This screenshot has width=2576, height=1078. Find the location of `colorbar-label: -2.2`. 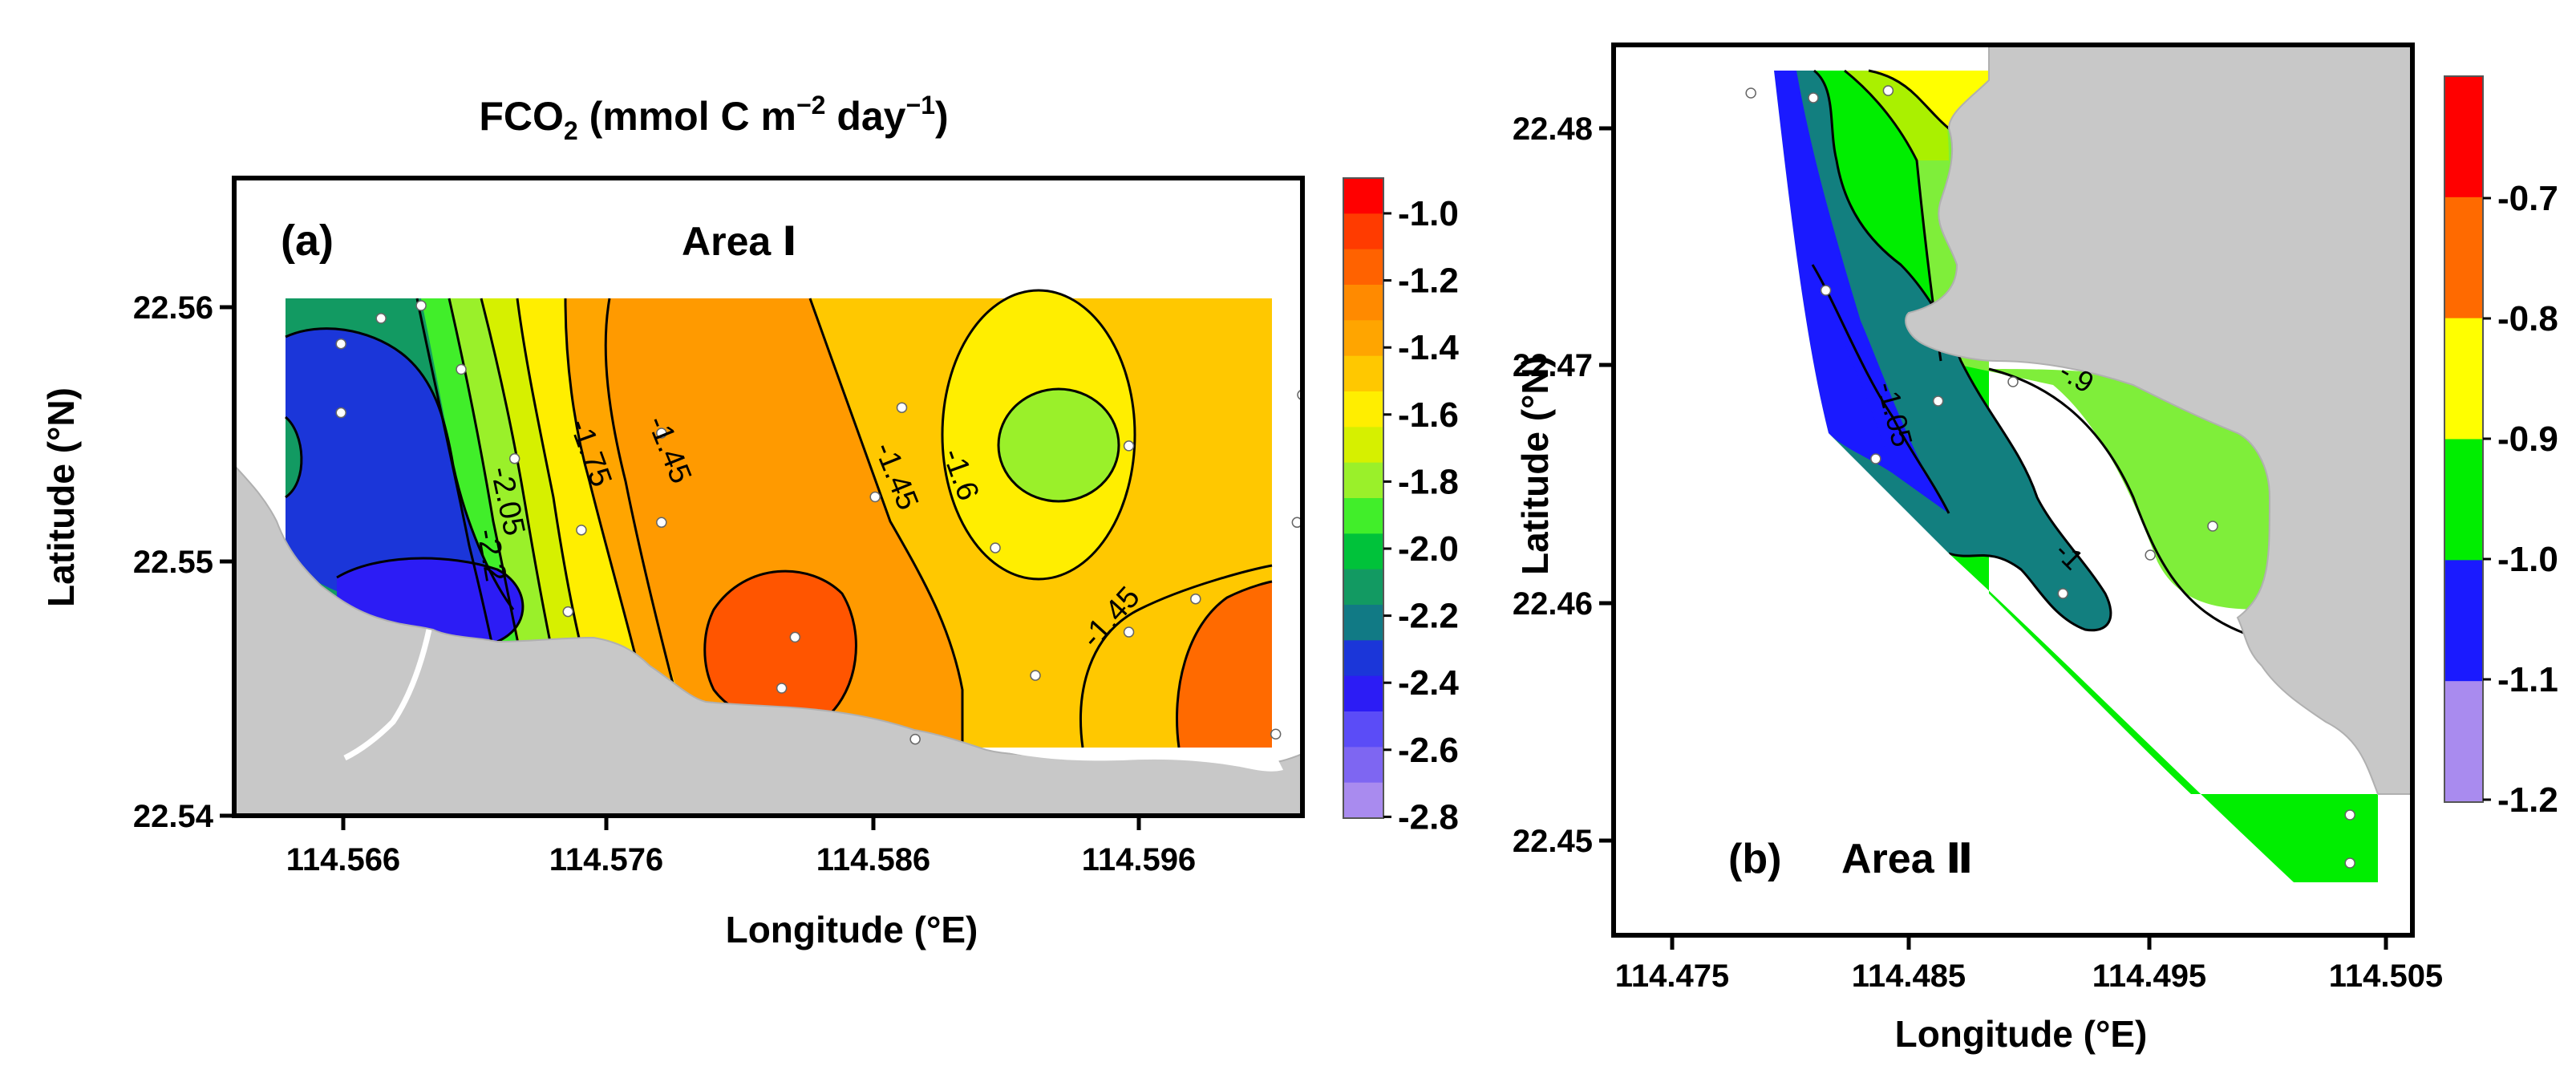

colorbar-label: -2.2 is located at coordinates (1428, 616).